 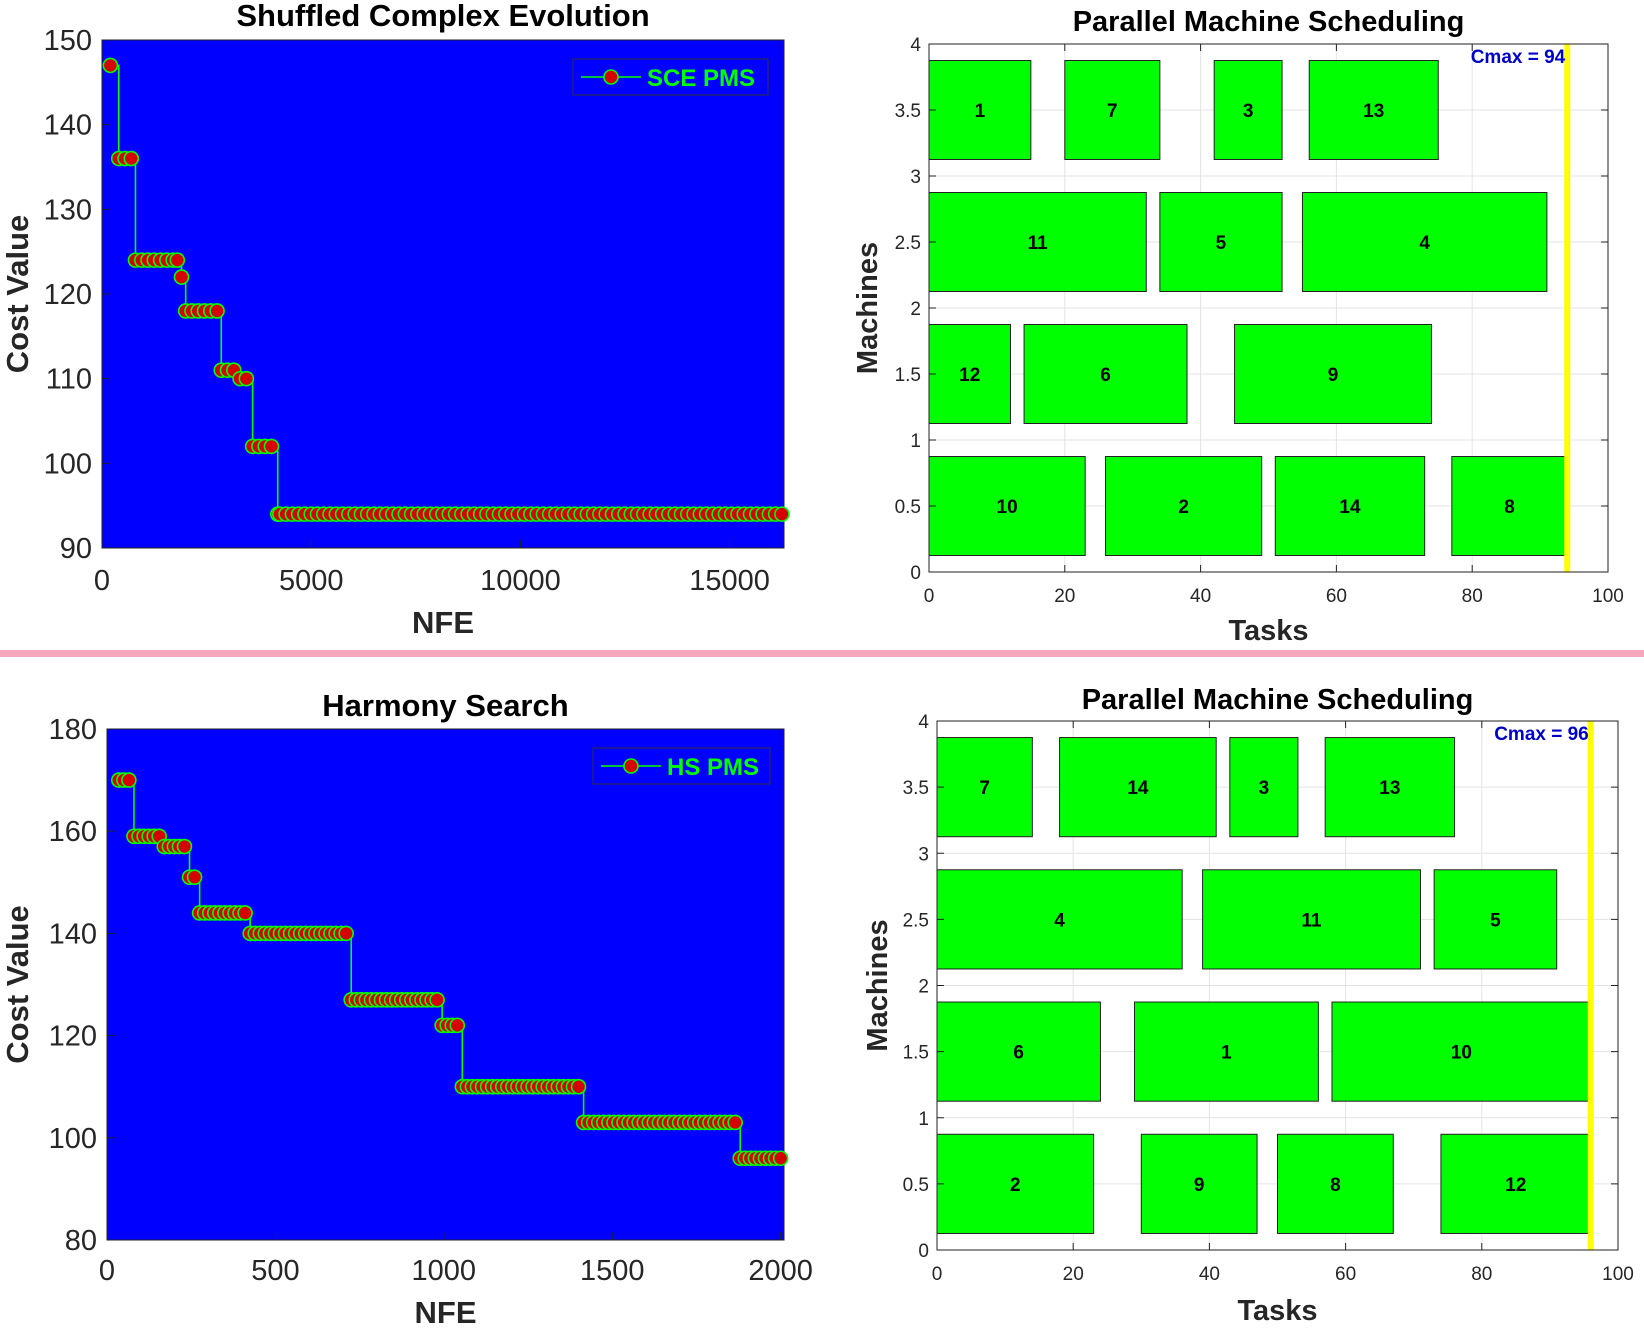 I want to click on task-label: 6, so click(x=1105, y=375).